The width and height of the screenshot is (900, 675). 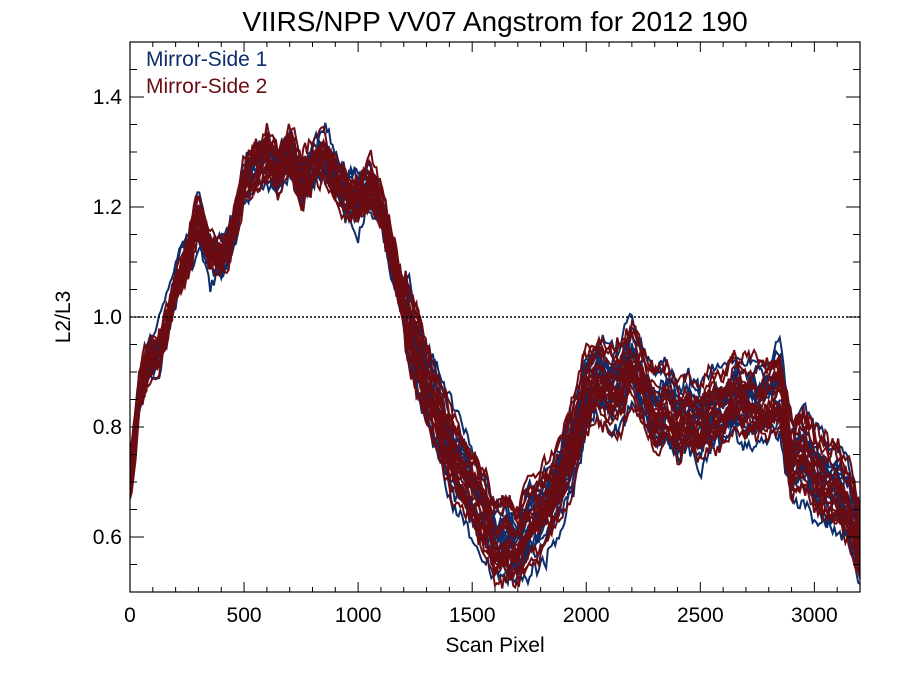 What do you see at coordinates (206, 73) in the screenshot?
I see `legend: Mirror-Side 1 Mirror-Side 2` at bounding box center [206, 73].